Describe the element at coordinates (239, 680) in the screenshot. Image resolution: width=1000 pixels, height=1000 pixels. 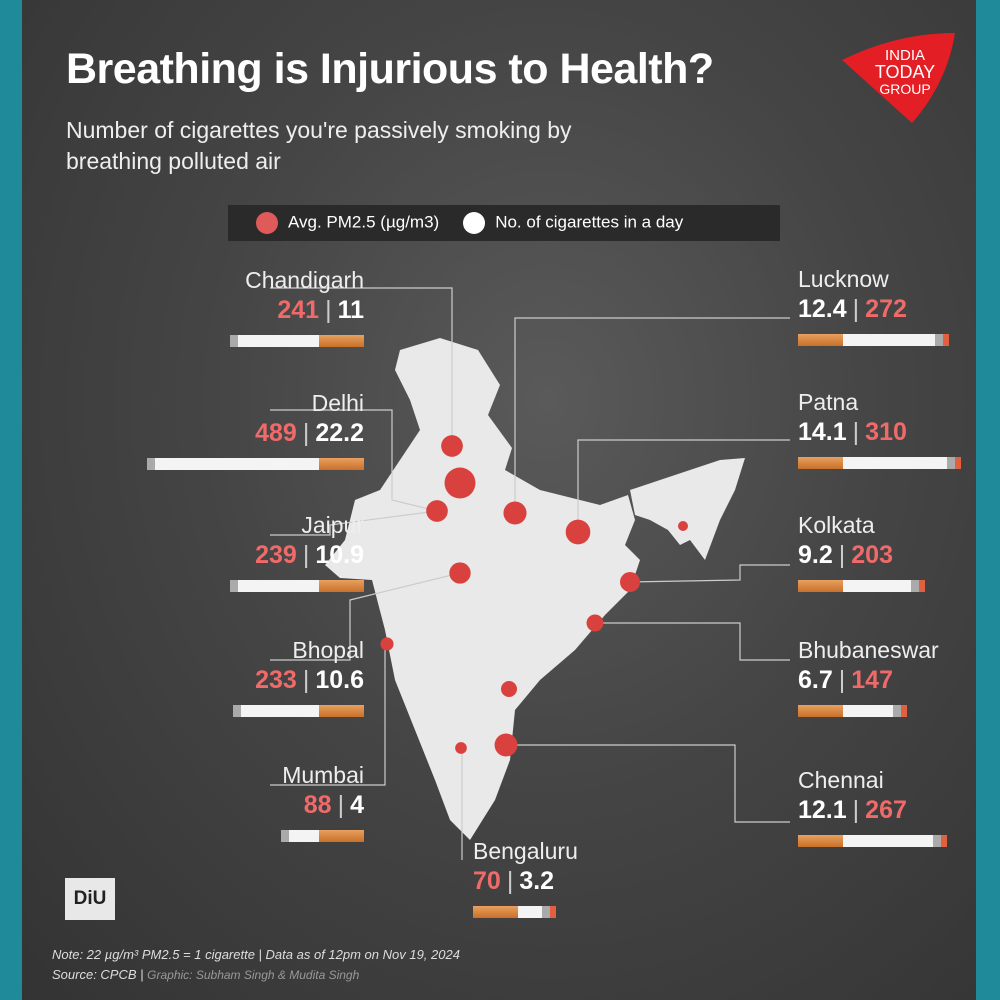
I see `city-values: 233 | 10.6` at that location.